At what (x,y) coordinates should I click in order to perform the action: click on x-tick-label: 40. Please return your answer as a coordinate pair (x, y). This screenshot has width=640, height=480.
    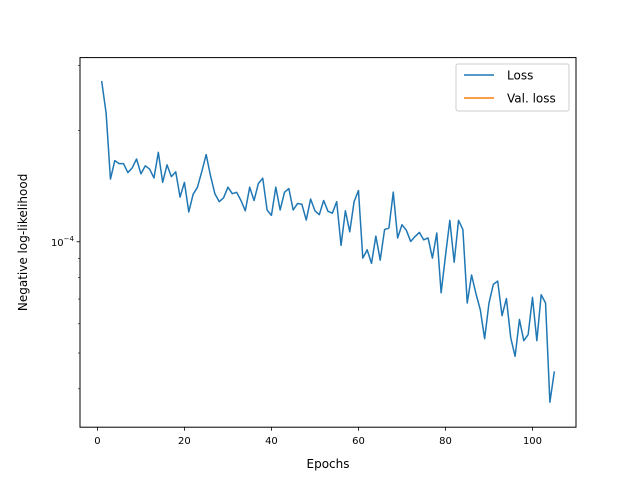
    Looking at the image, I should click on (271, 441).